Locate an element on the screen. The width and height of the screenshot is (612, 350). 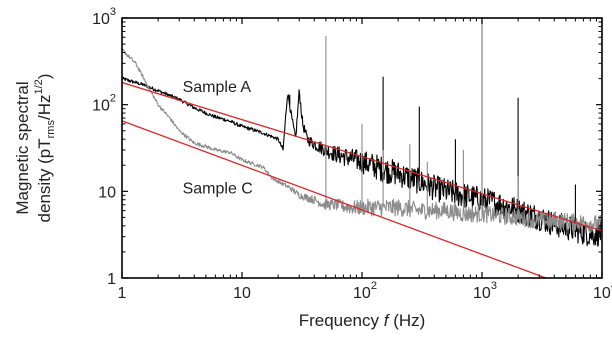
x-tick-label: 1 is located at coordinates (122, 293).